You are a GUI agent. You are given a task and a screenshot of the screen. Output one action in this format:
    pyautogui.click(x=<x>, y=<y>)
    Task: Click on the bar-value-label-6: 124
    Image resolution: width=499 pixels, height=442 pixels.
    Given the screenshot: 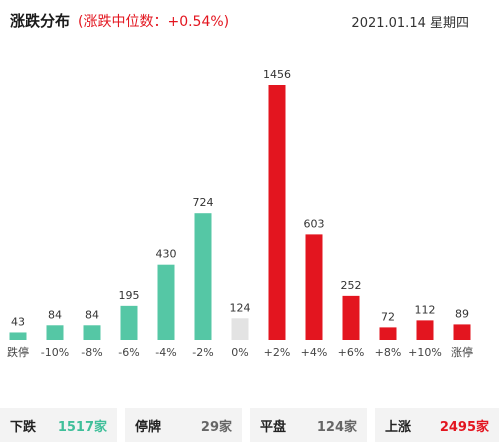 What is the action you would take?
    pyautogui.click(x=240, y=307)
    